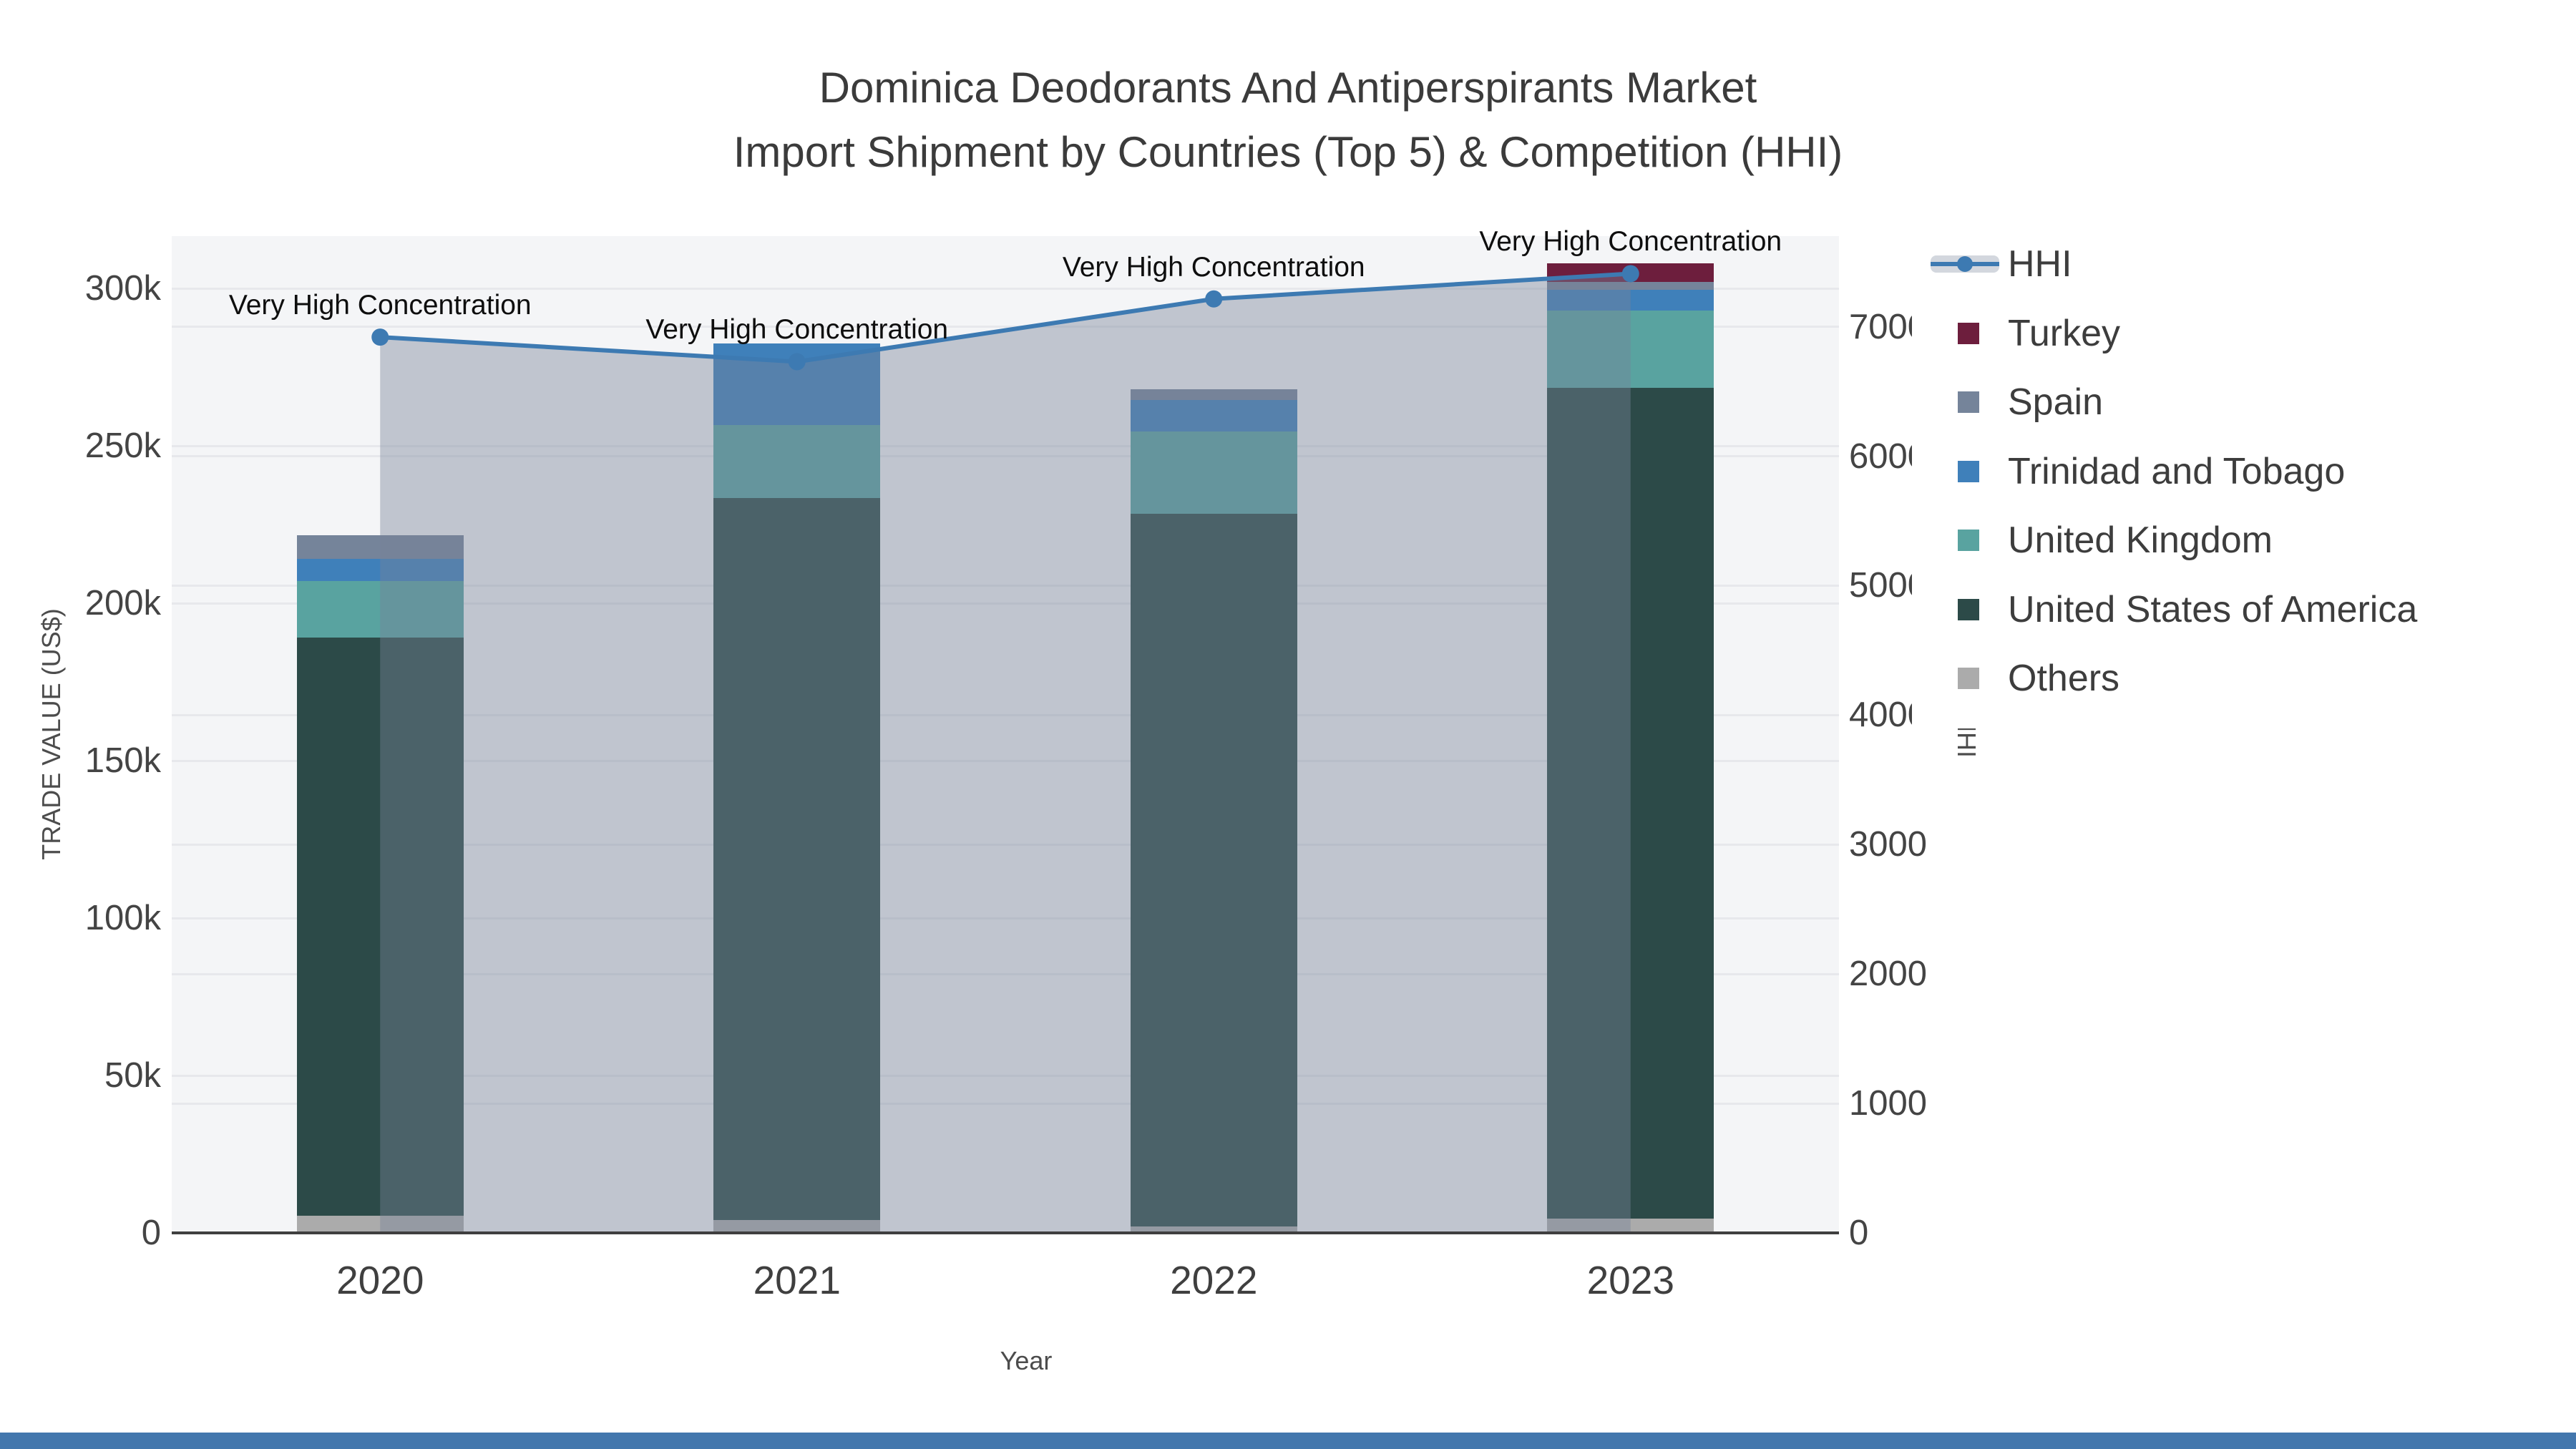  Describe the element at coordinates (2213, 609) in the screenshot. I see `legend-label: United States of America` at that location.